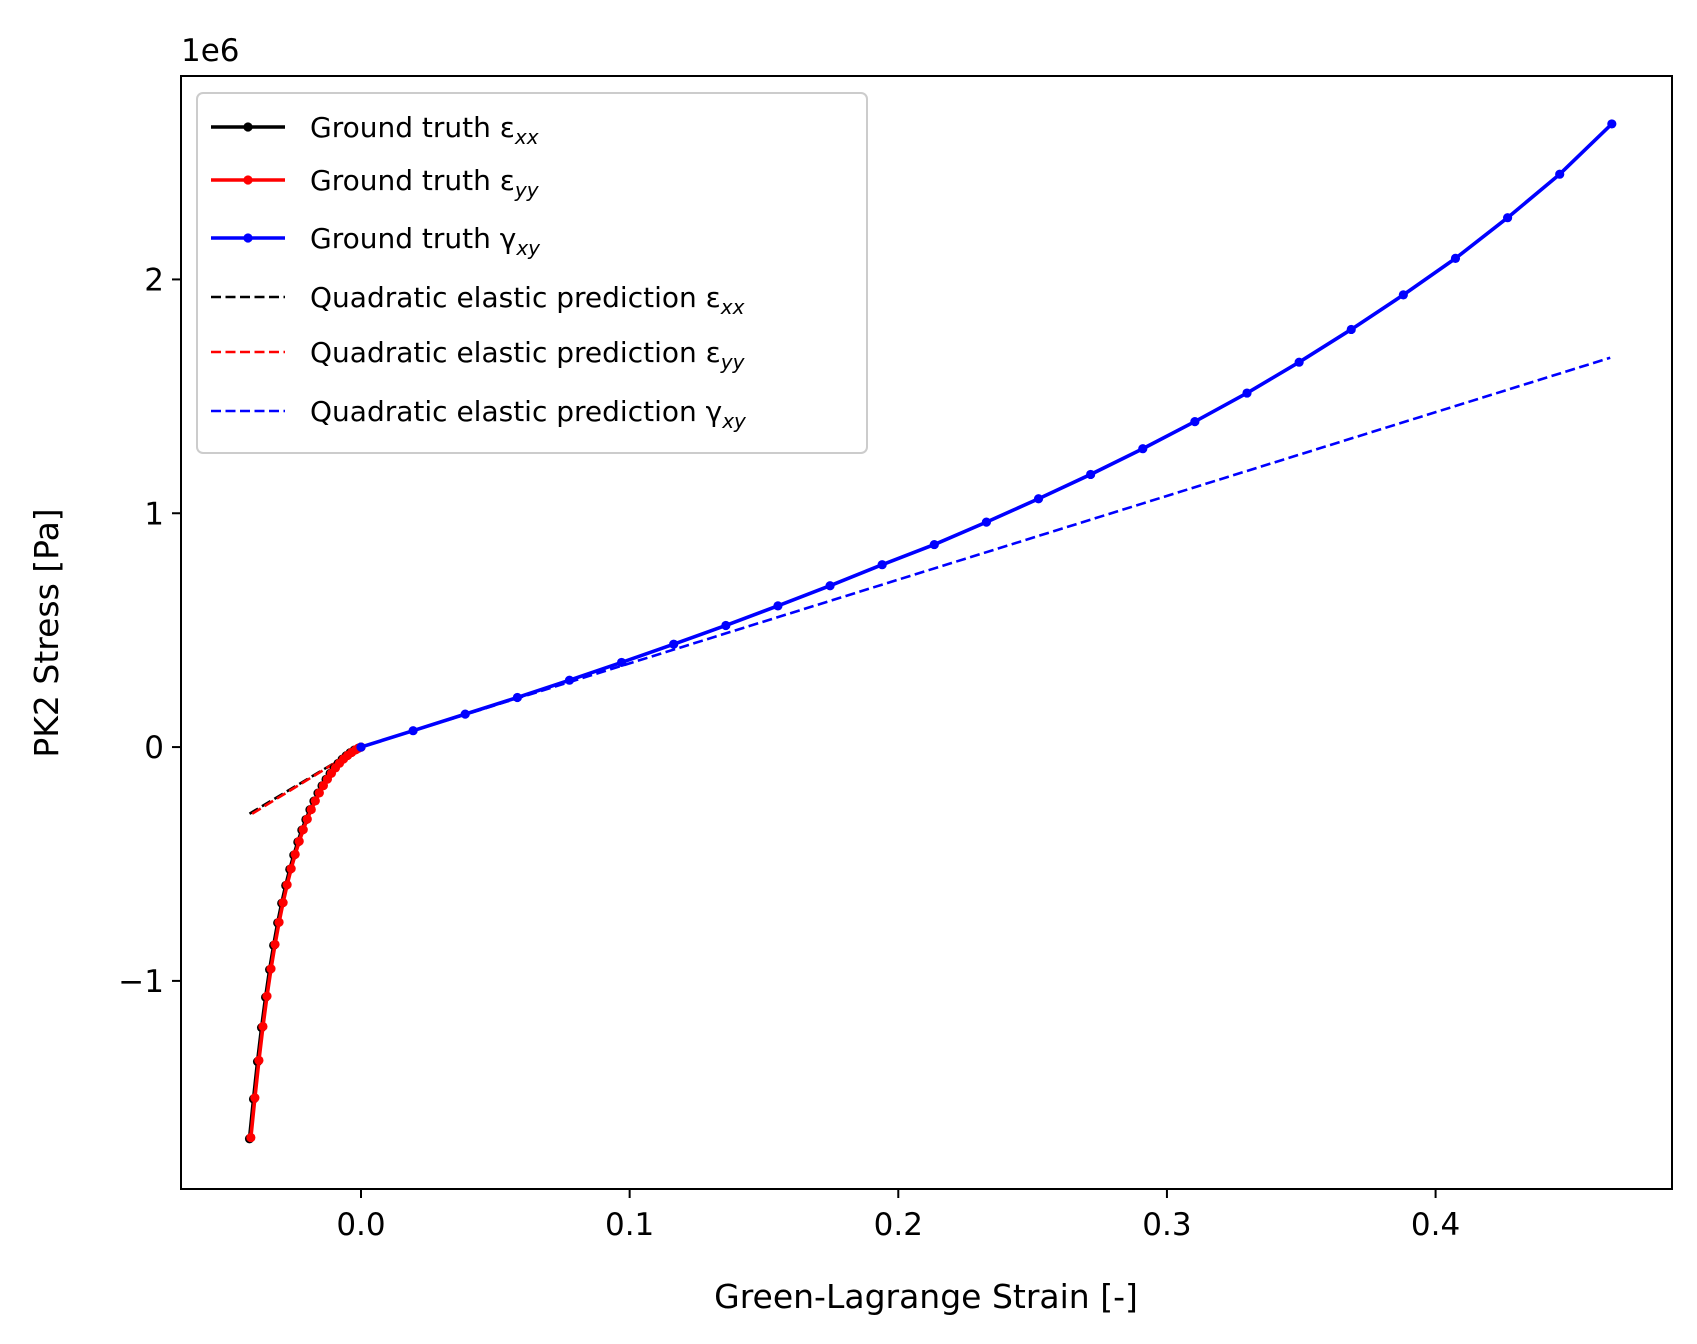 Image resolution: width=1697 pixels, height=1344 pixels. Describe the element at coordinates (424, 130) in the screenshot. I see `legend-label: Ground truth εxx` at that location.